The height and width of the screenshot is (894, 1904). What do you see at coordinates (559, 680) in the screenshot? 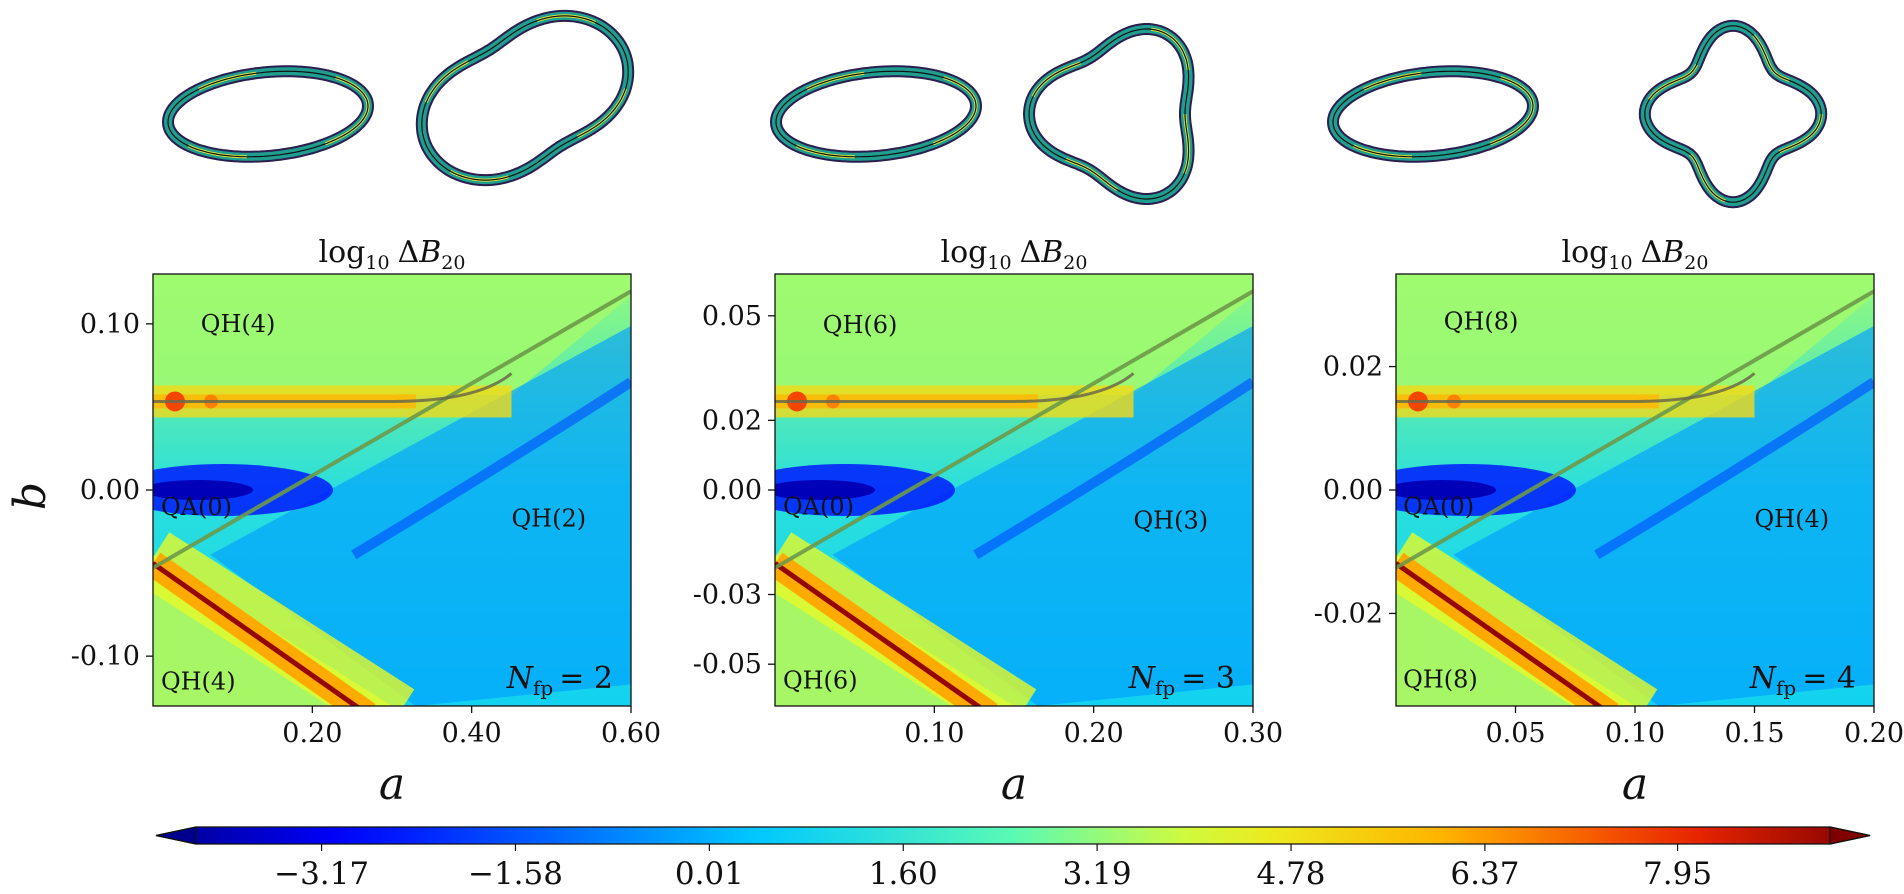
I see `nfp-label: Nfp = 2` at bounding box center [559, 680].